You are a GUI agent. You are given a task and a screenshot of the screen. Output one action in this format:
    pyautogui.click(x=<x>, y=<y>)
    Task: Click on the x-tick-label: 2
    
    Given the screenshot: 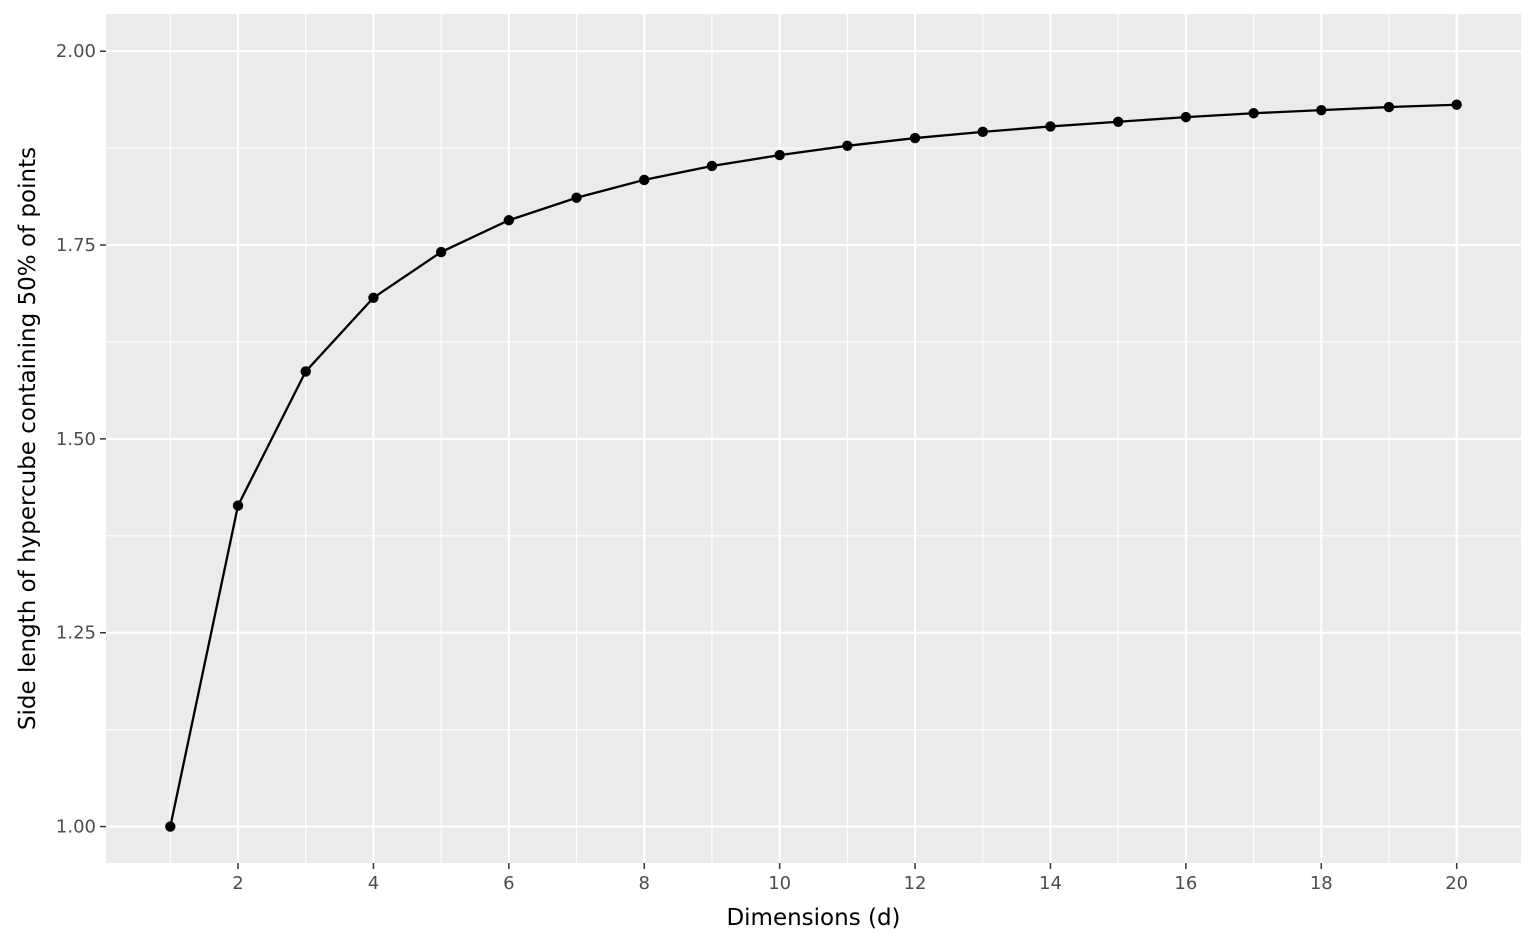 What is the action you would take?
    pyautogui.click(x=237, y=883)
    